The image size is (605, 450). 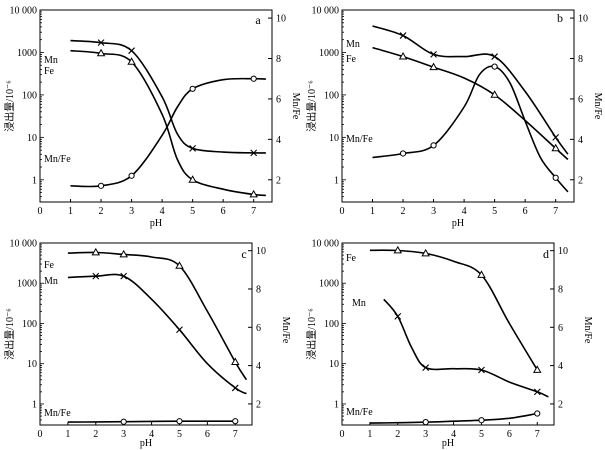 I want to click on panel-label: d, so click(x=546, y=254).